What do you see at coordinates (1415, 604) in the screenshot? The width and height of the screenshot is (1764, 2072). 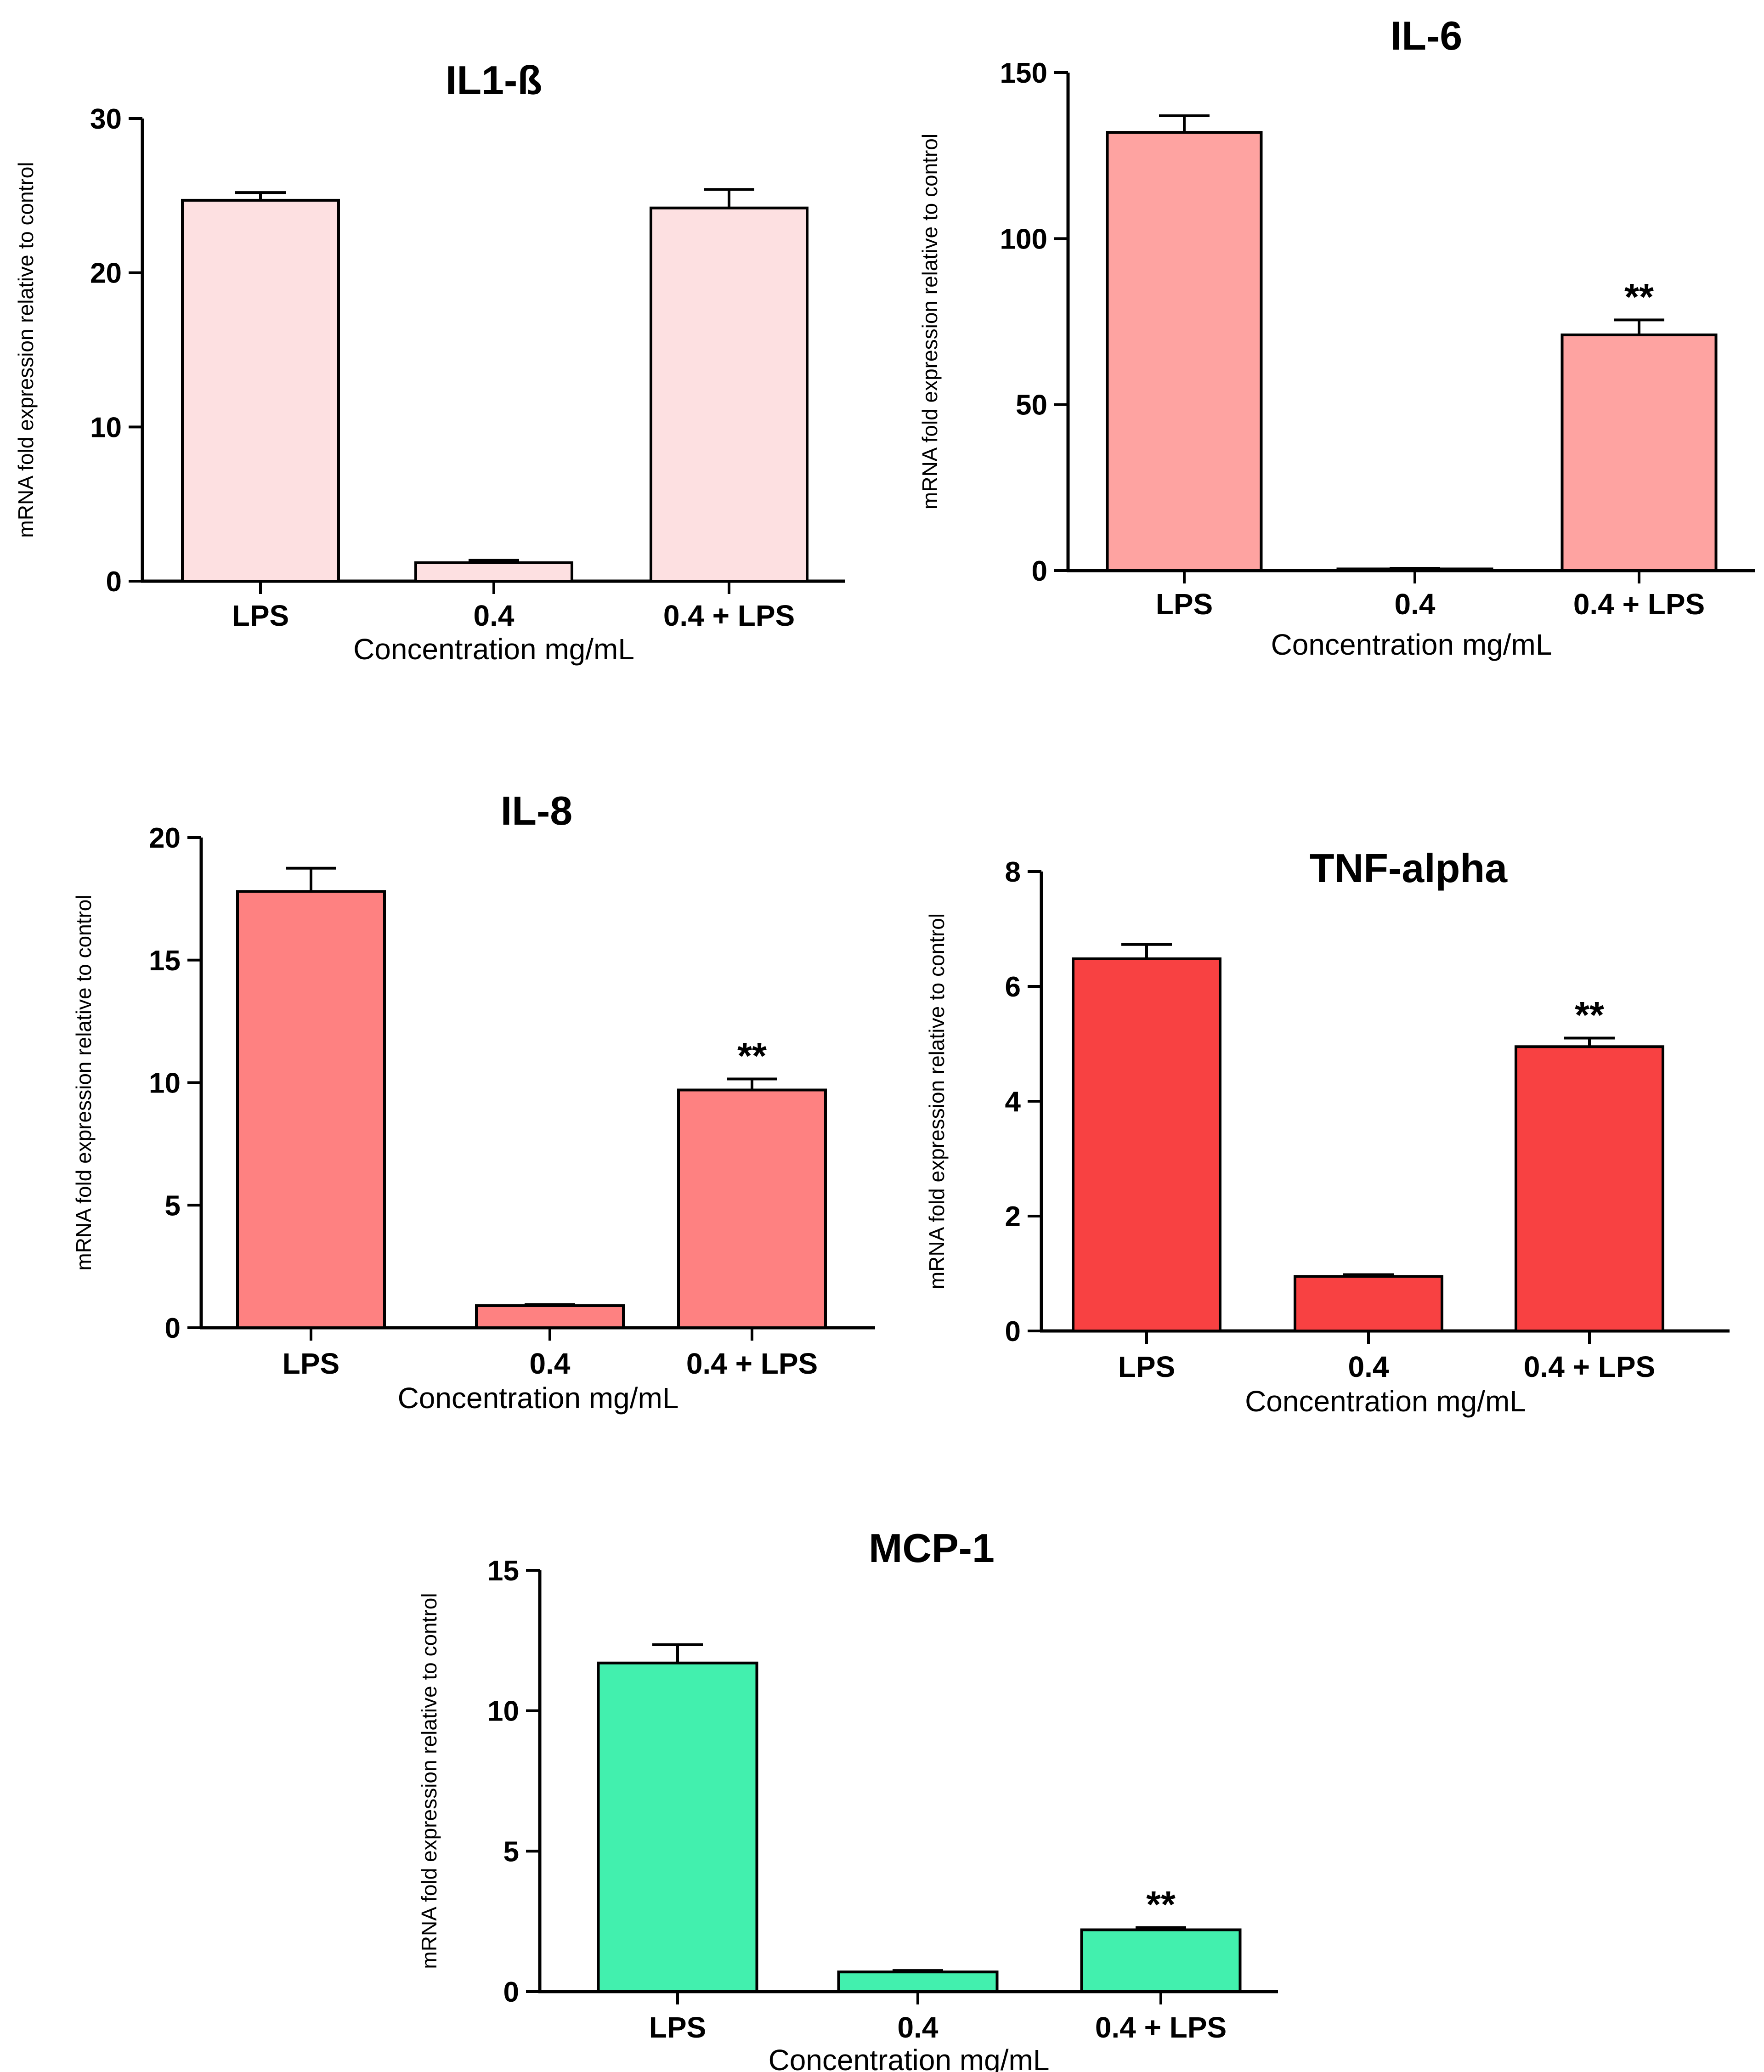 I see `chart-2-category-label: 0.4` at bounding box center [1415, 604].